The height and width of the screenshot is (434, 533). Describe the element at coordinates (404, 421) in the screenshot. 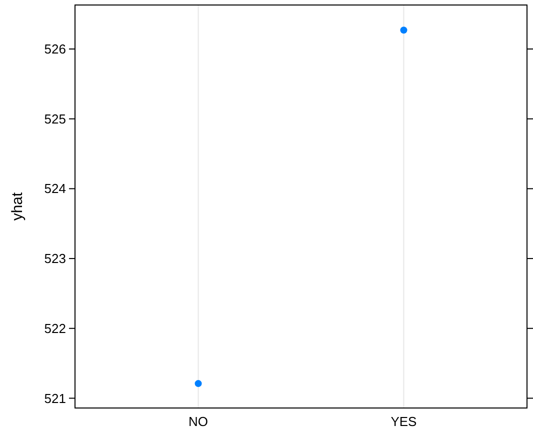

I see `x-tick-label: YES` at that location.